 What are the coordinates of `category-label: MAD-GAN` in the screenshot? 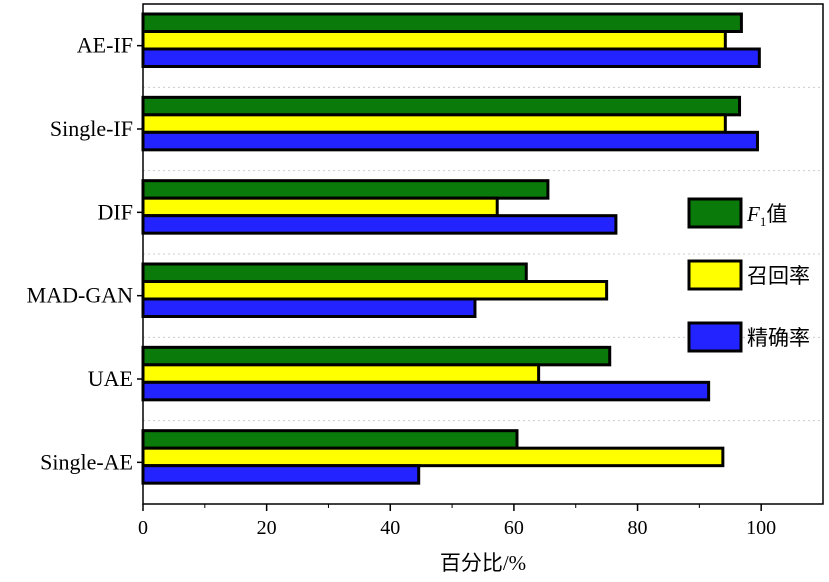 It's located at (80, 295).